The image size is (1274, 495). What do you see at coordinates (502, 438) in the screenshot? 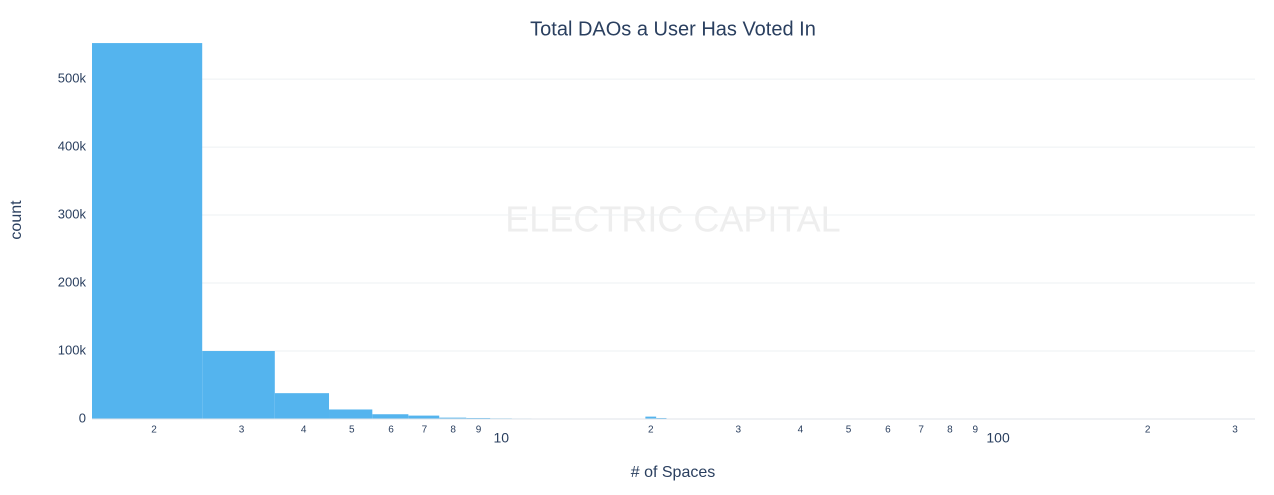
I see `x-tick-label: 10` at bounding box center [502, 438].